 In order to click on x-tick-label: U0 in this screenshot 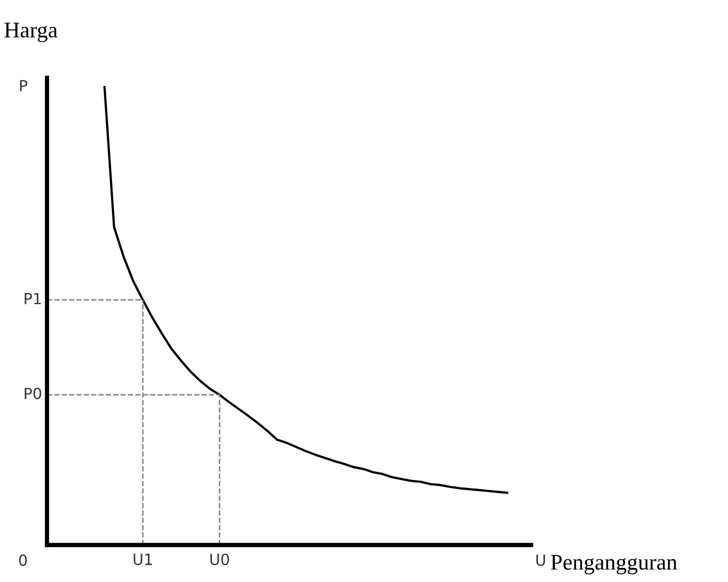, I will do `click(219, 560)`.